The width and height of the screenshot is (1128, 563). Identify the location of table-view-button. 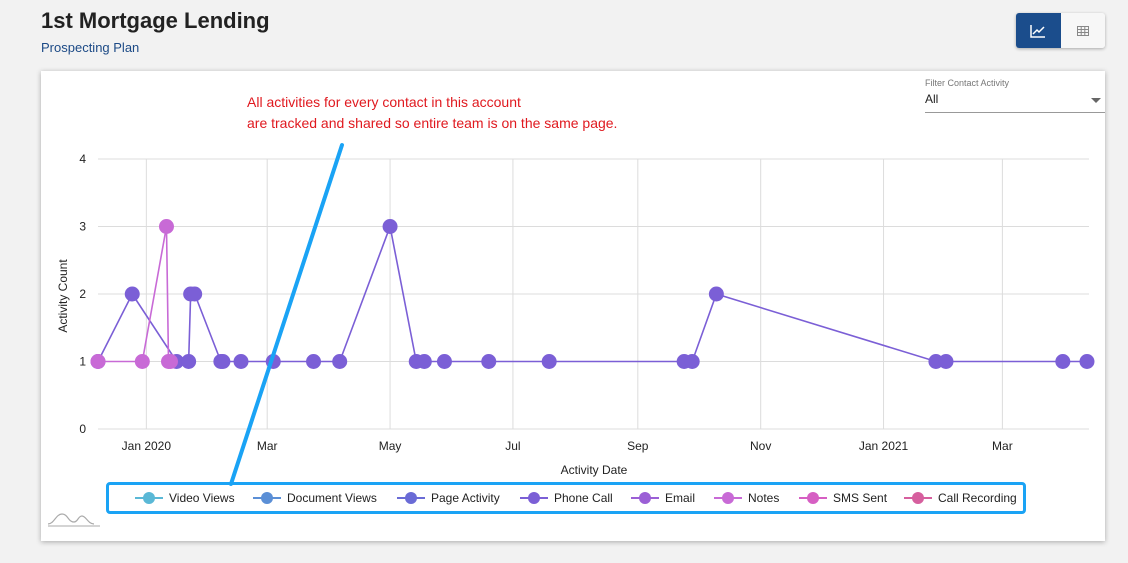
(1082, 30).